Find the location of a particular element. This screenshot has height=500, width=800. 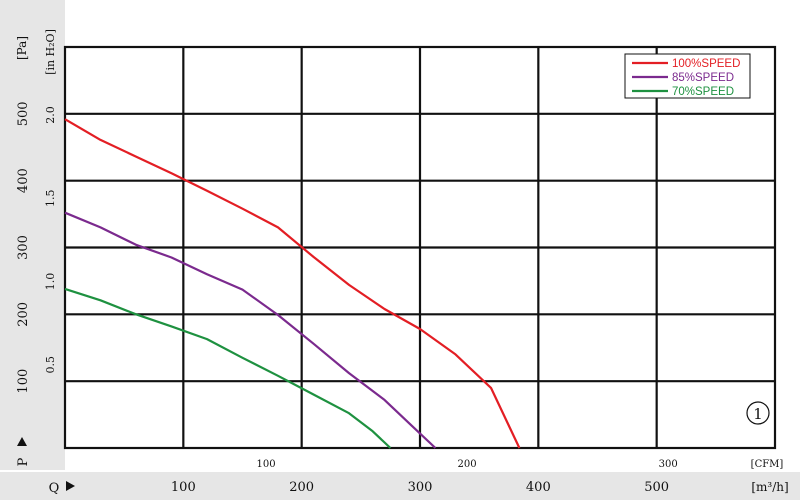

inh2o-tick-label: 1.0 is located at coordinates (50, 282).